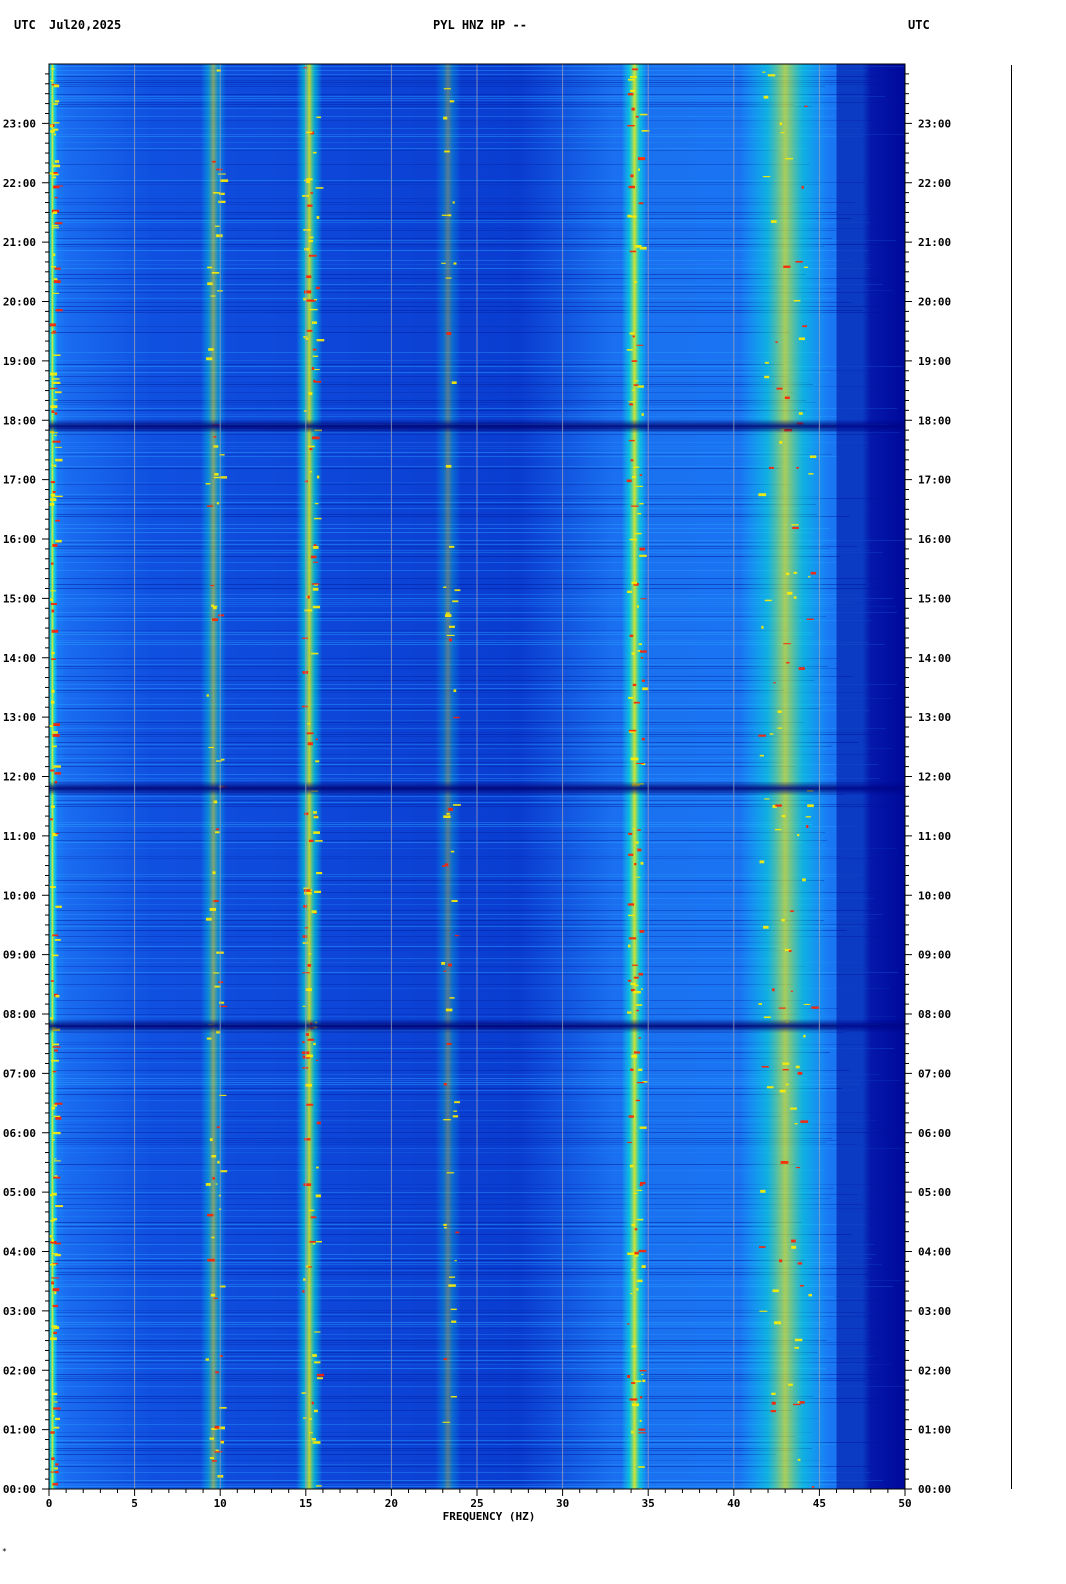  Describe the element at coordinates (19, 1430) in the screenshot. I see `y-tick-label-left: 01:00` at that location.